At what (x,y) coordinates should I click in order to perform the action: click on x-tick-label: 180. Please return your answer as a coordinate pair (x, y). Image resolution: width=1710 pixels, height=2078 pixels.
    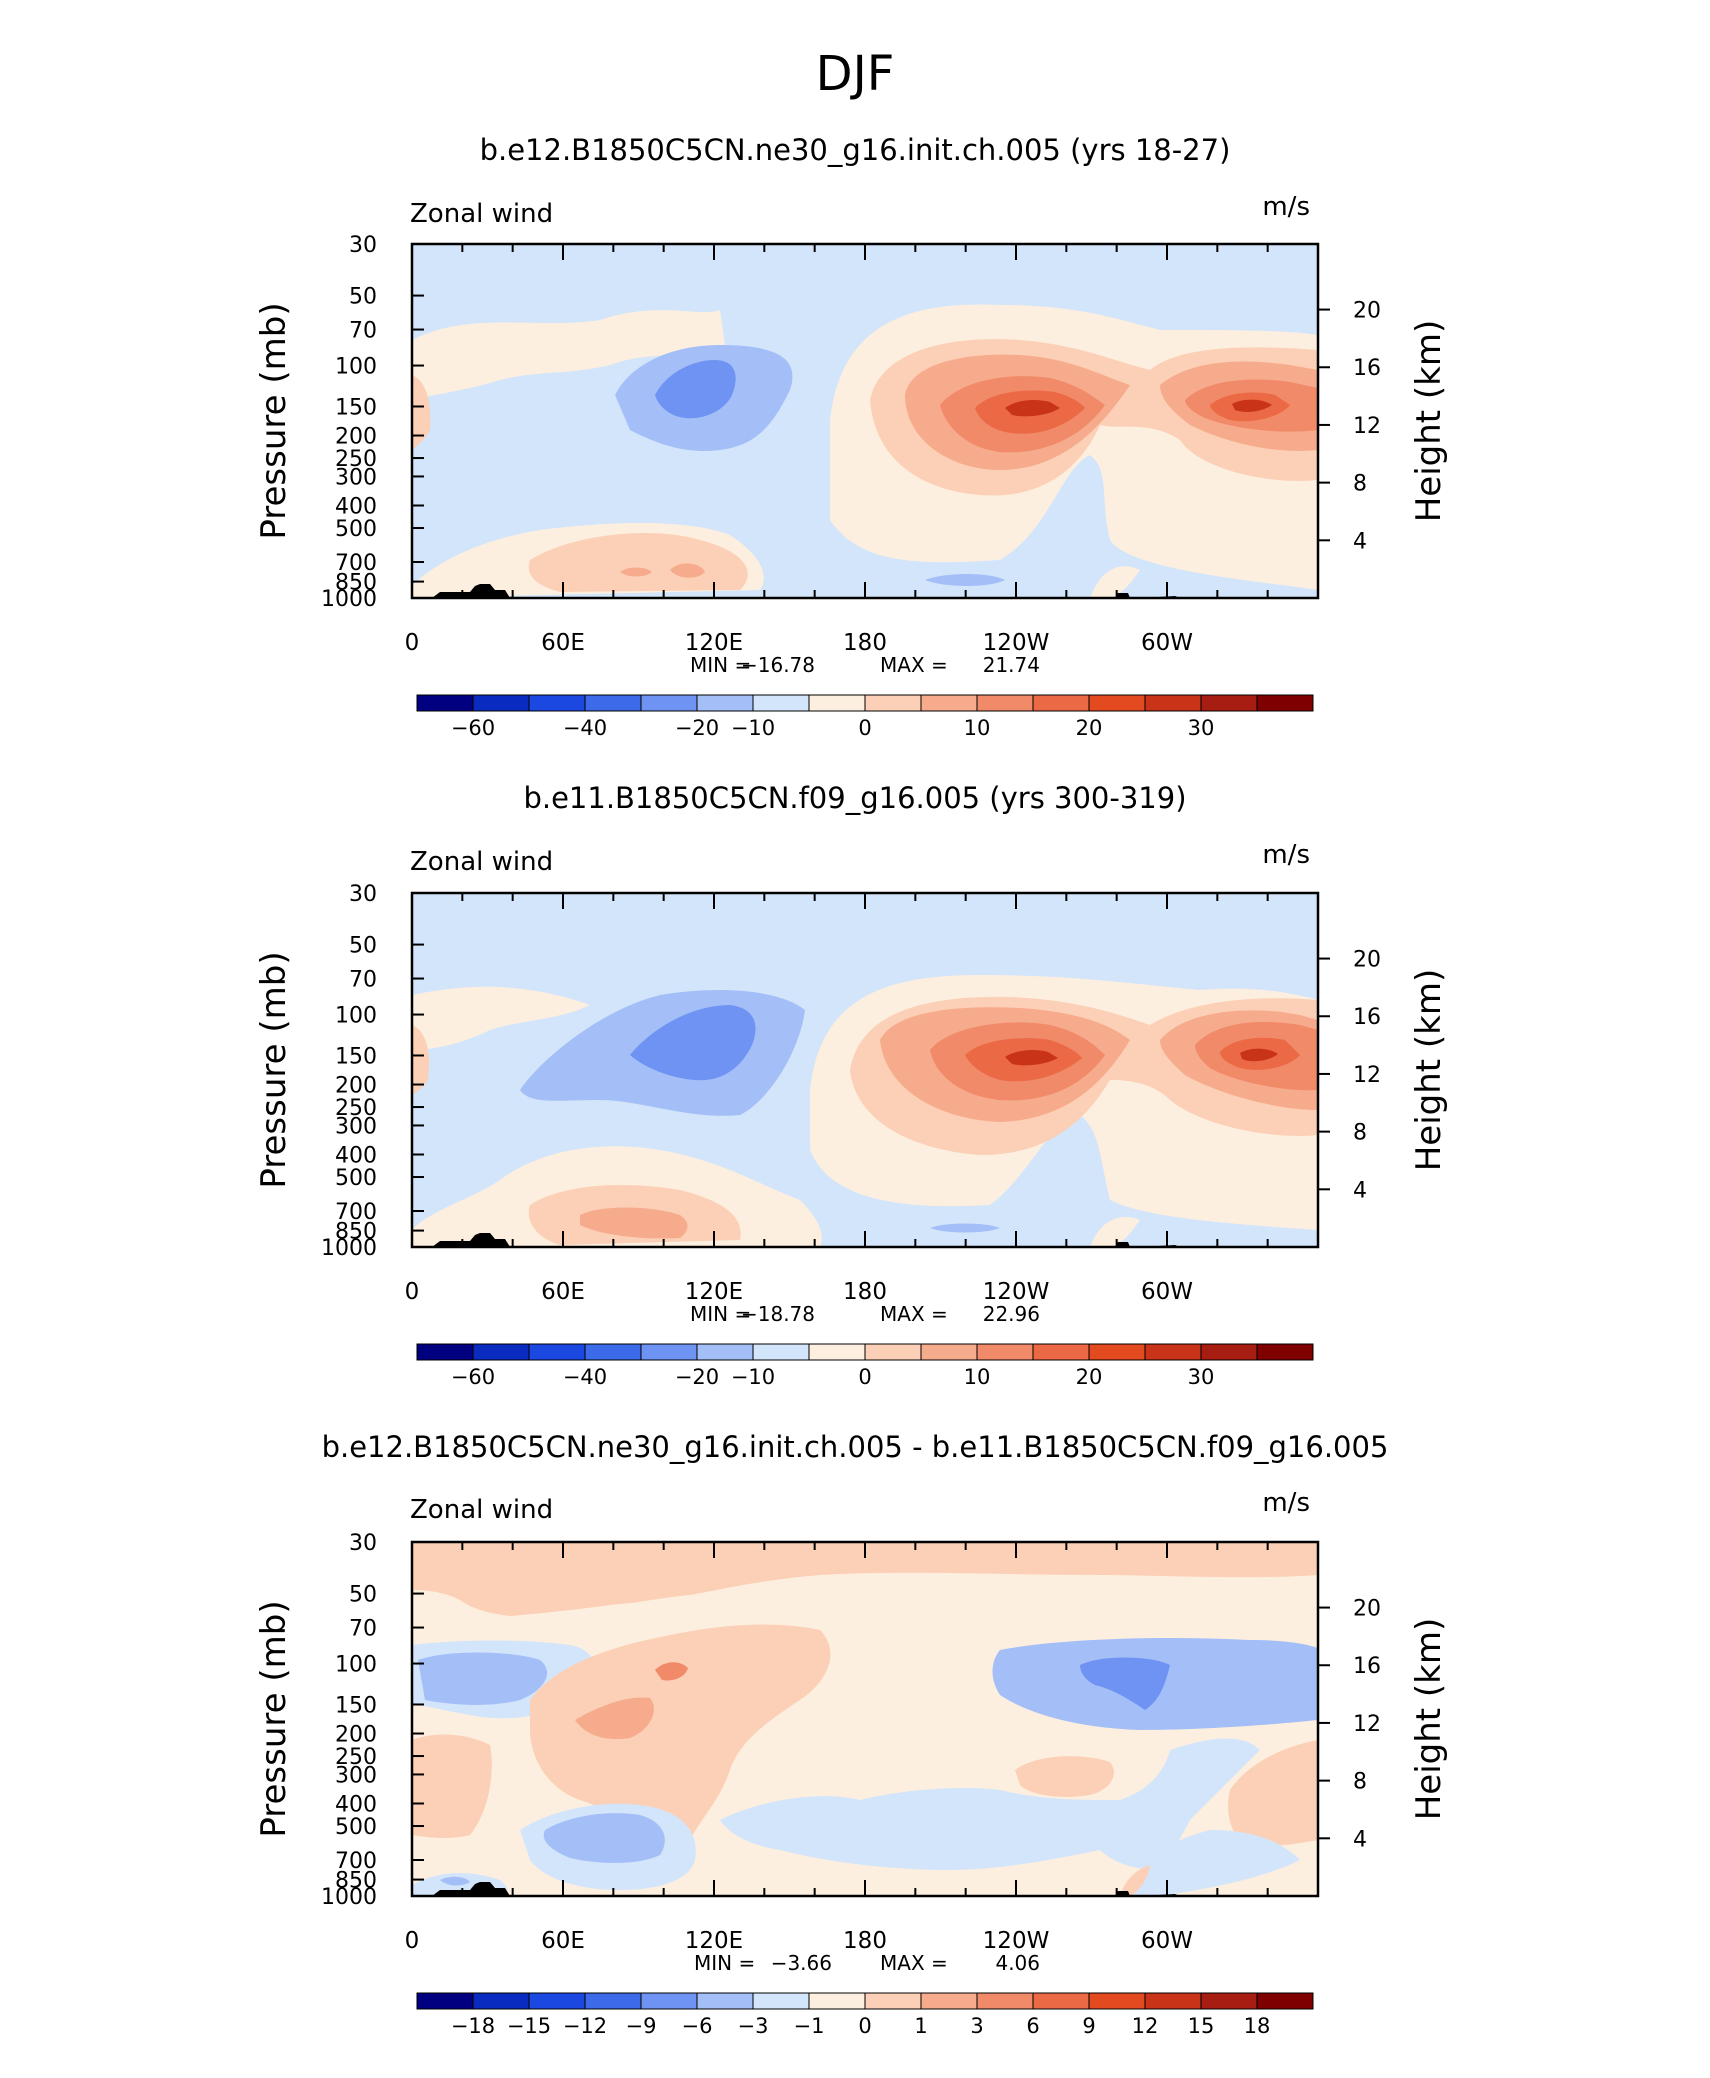
    Looking at the image, I should click on (865, 1292).